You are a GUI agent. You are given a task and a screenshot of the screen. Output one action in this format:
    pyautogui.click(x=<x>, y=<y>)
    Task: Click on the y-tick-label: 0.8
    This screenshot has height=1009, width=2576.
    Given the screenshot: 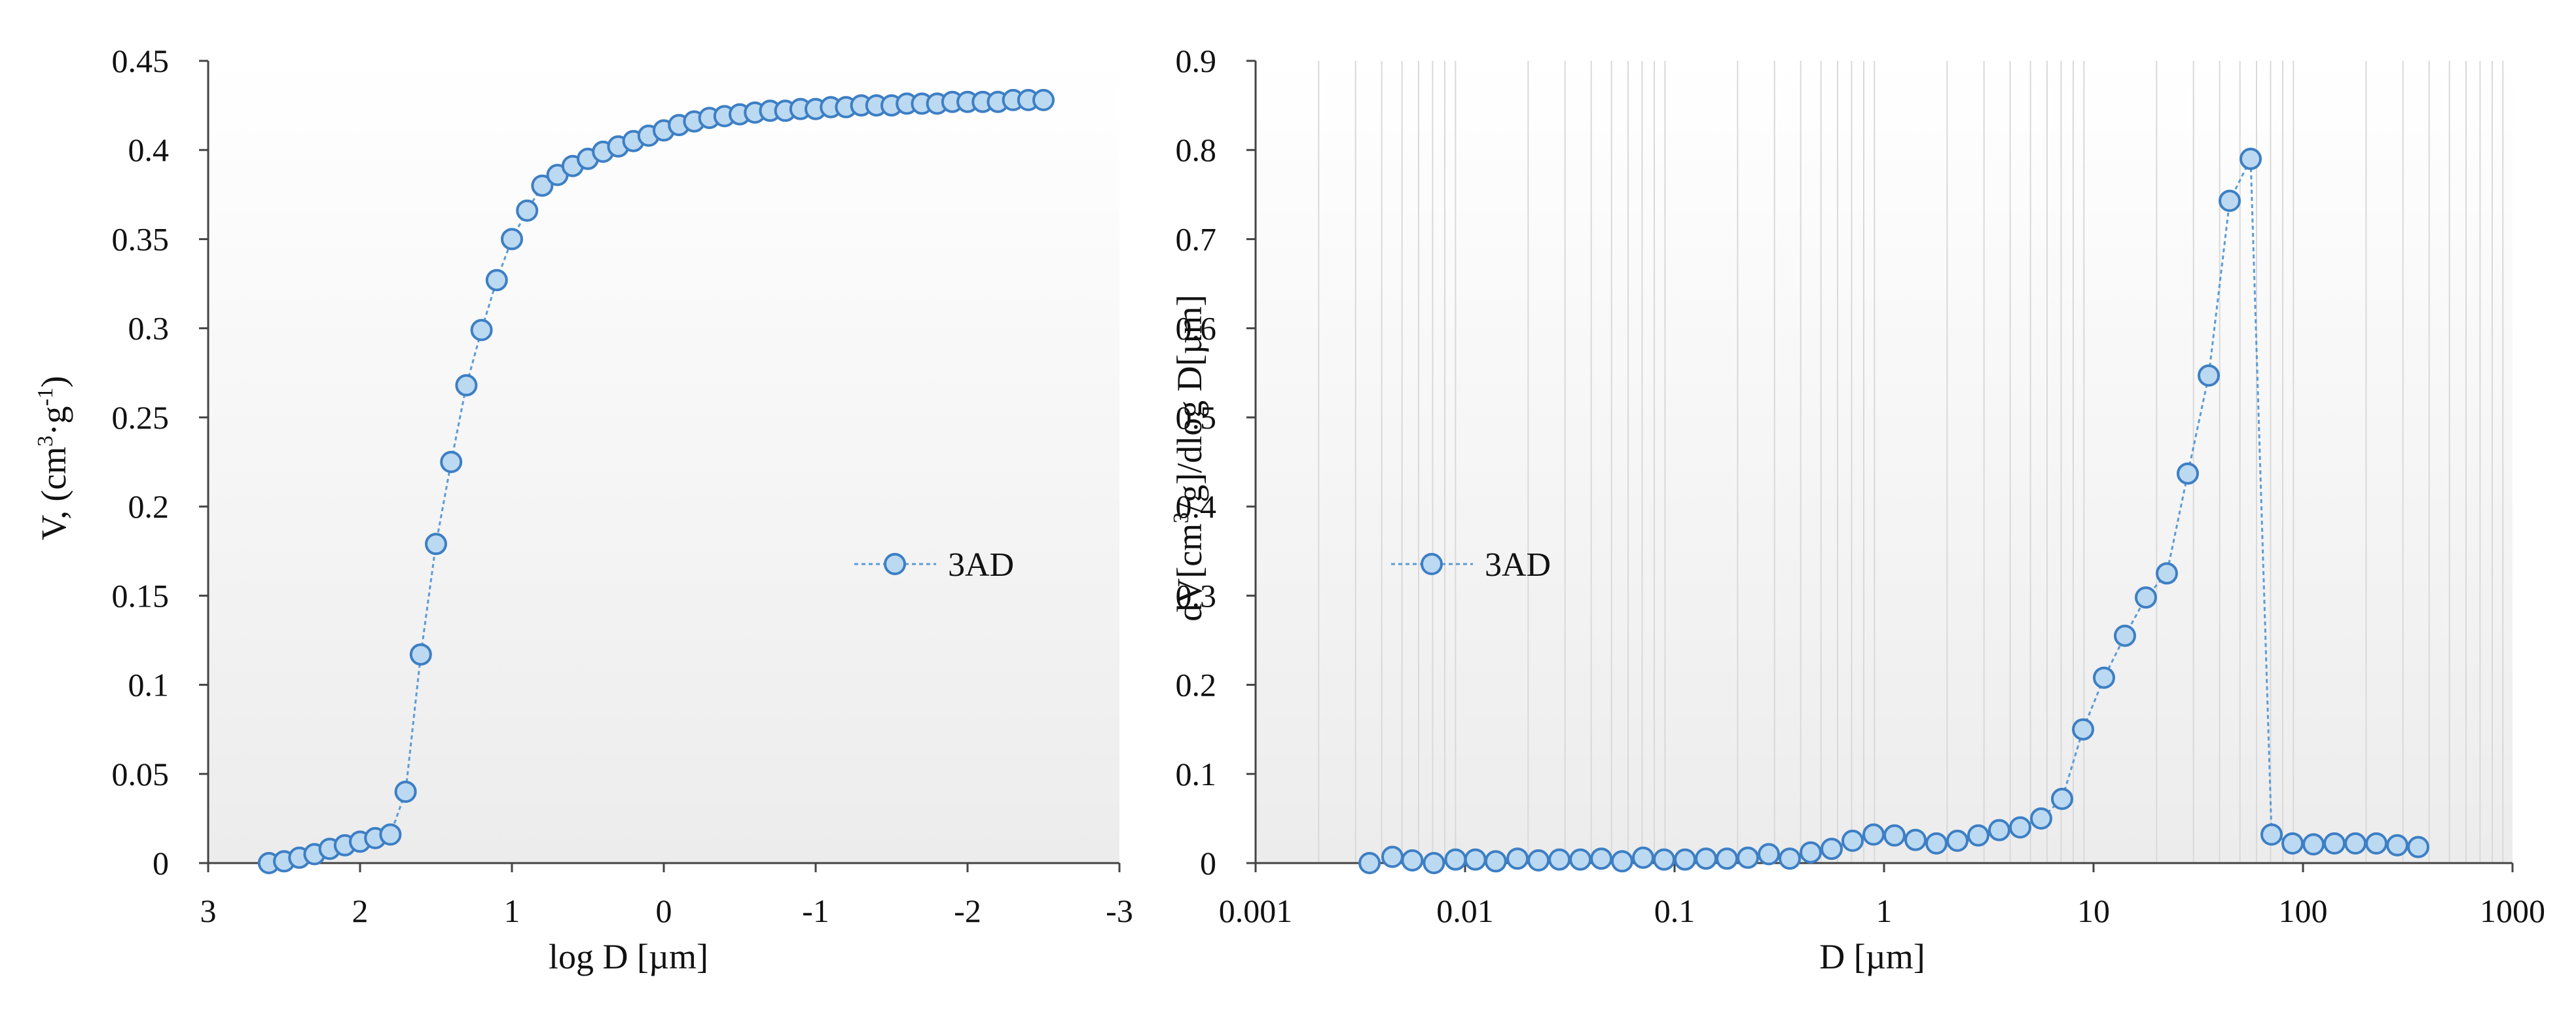 What is the action you would take?
    pyautogui.click(x=1196, y=150)
    